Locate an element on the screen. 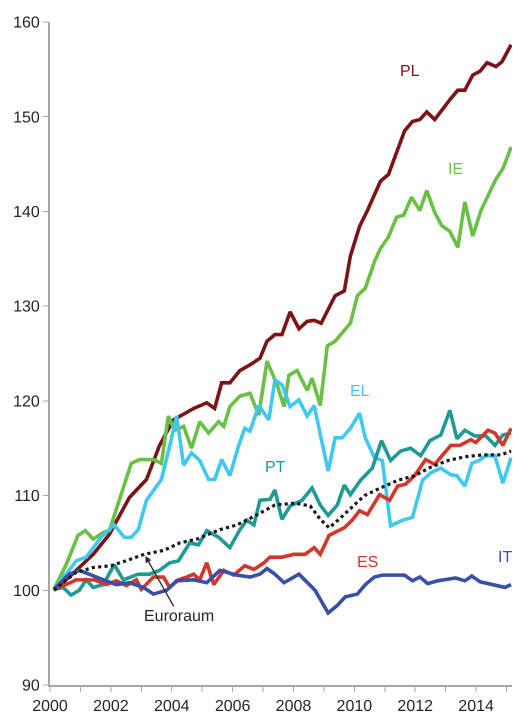  series-label: EL is located at coordinates (360, 391).